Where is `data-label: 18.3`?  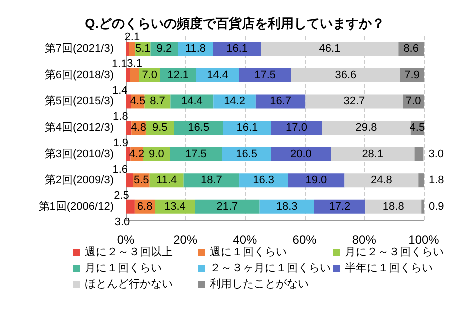 data-label: 18.3 is located at coordinates (287, 206).